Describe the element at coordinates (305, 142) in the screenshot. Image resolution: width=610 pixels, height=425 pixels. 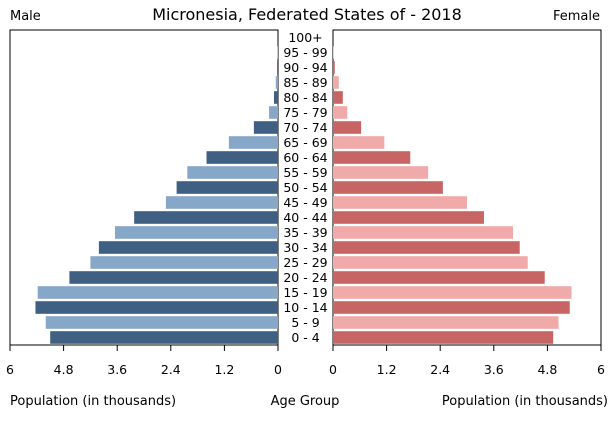
I see `age-group-label: 65 - 69` at that location.